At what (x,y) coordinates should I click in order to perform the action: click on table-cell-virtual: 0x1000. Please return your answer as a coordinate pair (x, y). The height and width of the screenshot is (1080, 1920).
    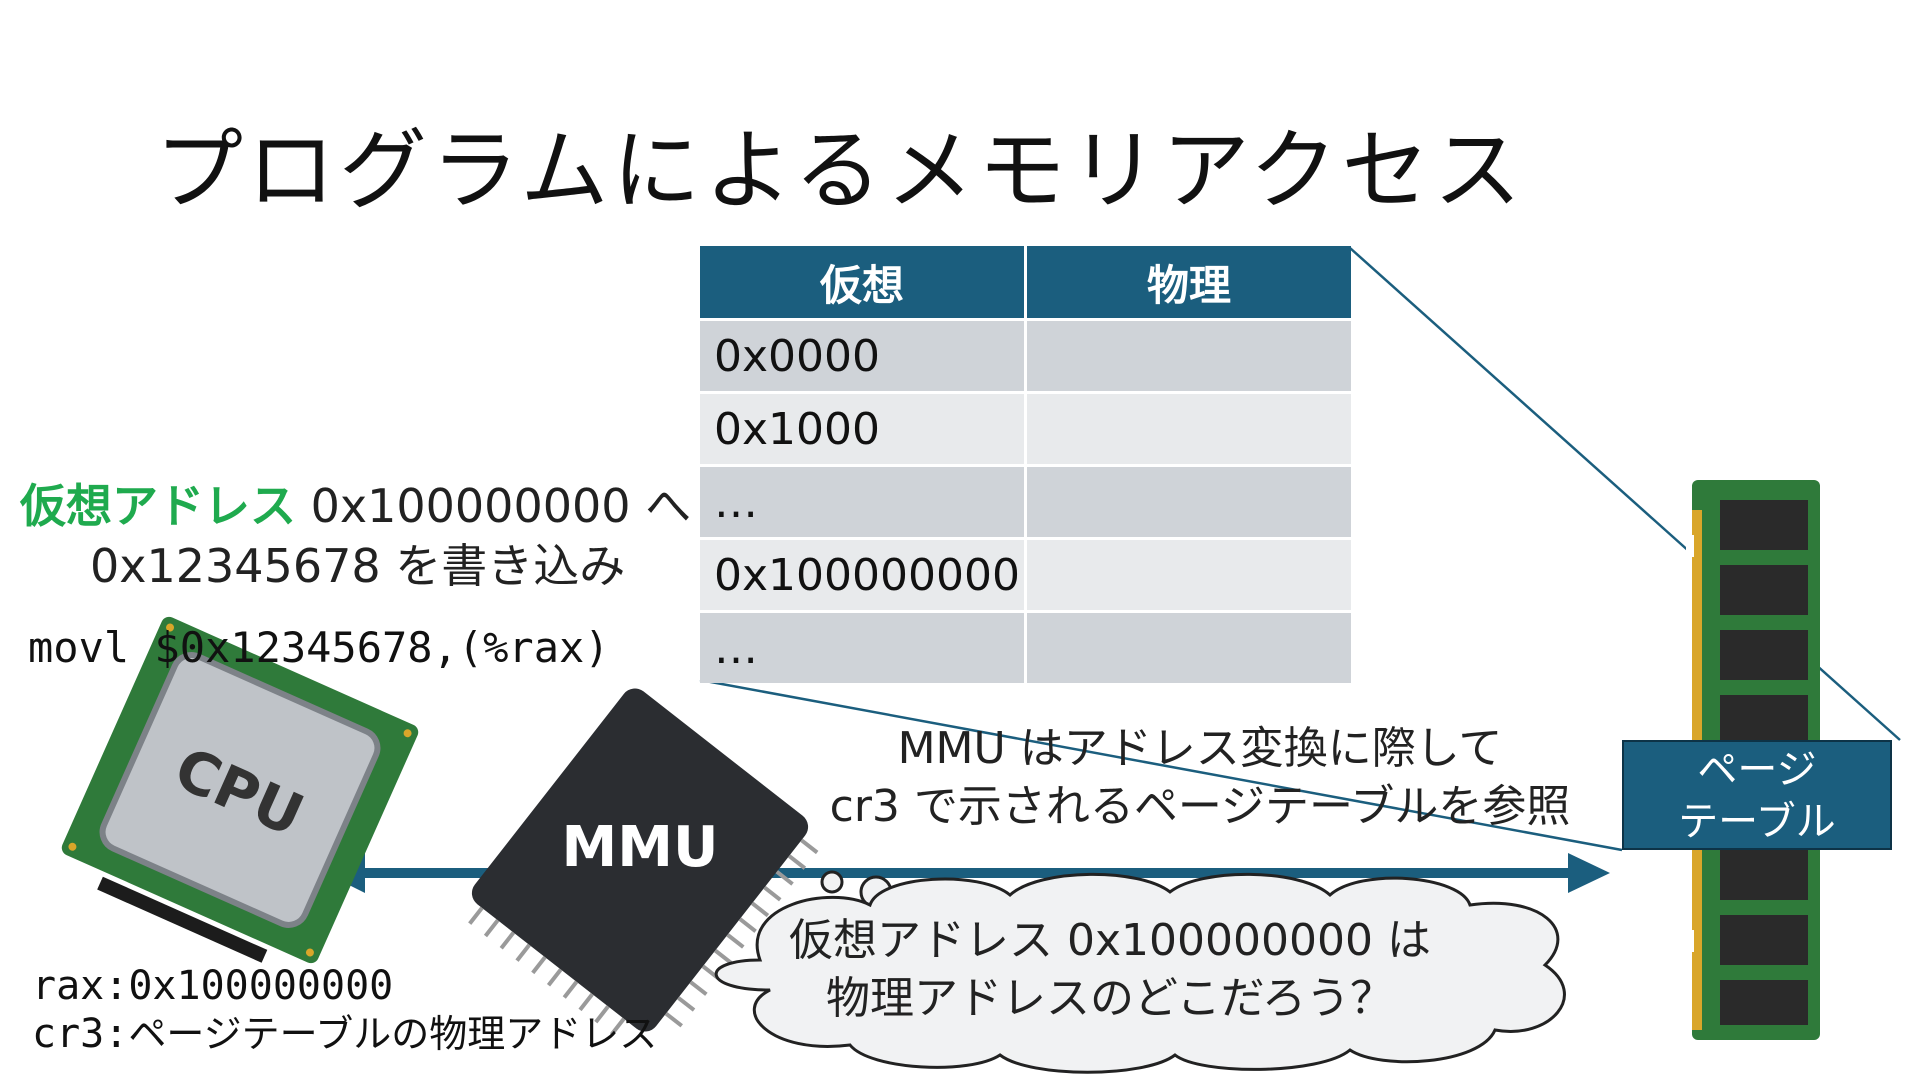
    Looking at the image, I should click on (863, 428).